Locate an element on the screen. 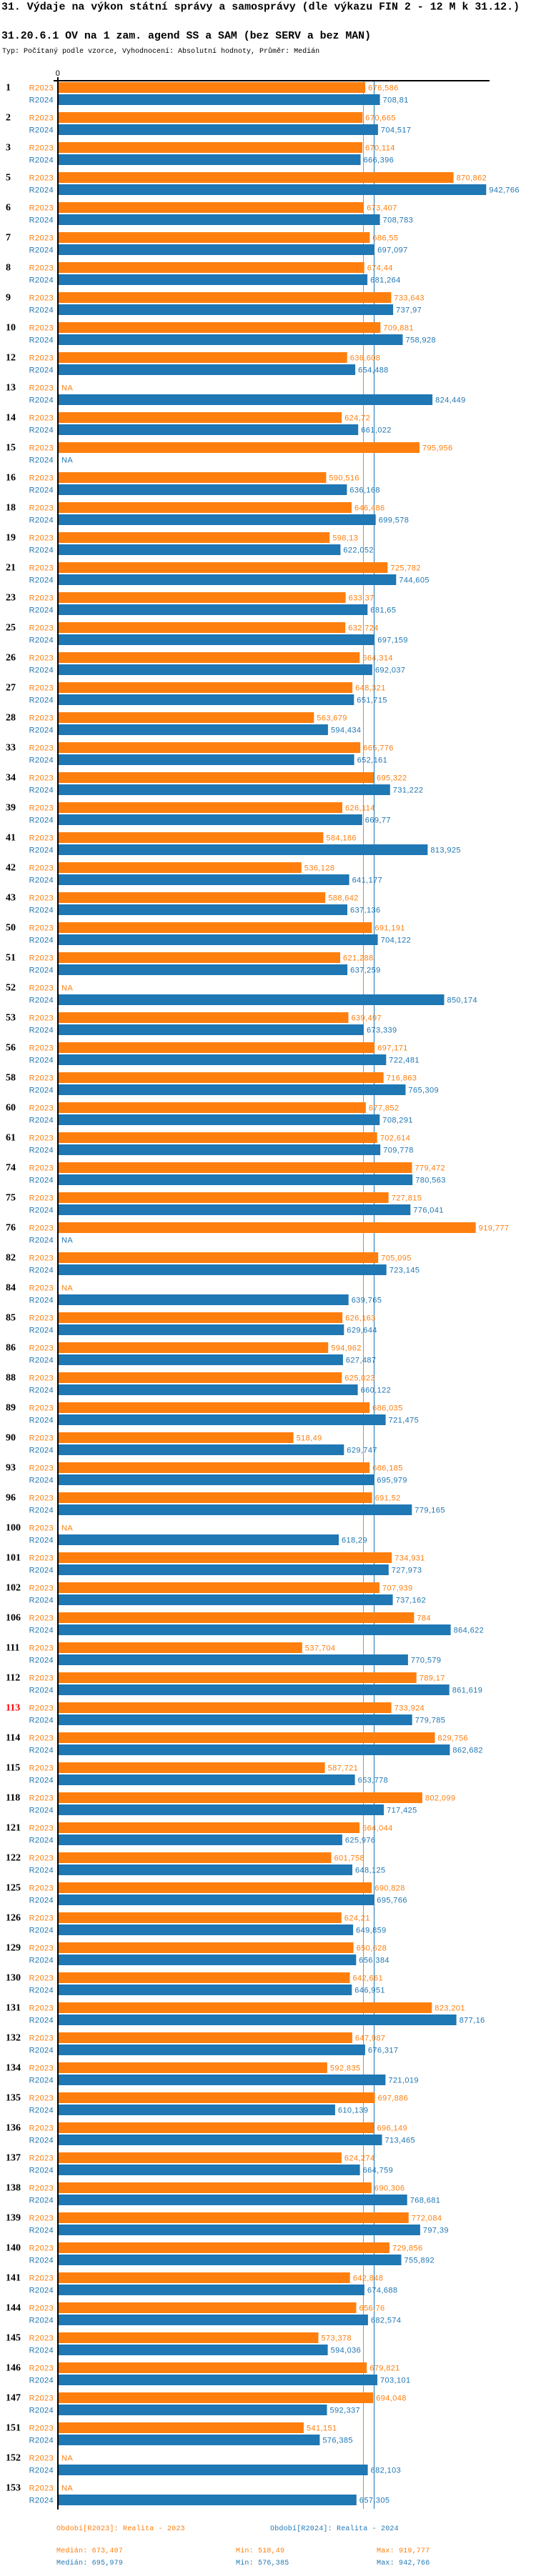 This screenshot has width=536, height=2576. svg-text: 695,979 is located at coordinates (392, 1481).